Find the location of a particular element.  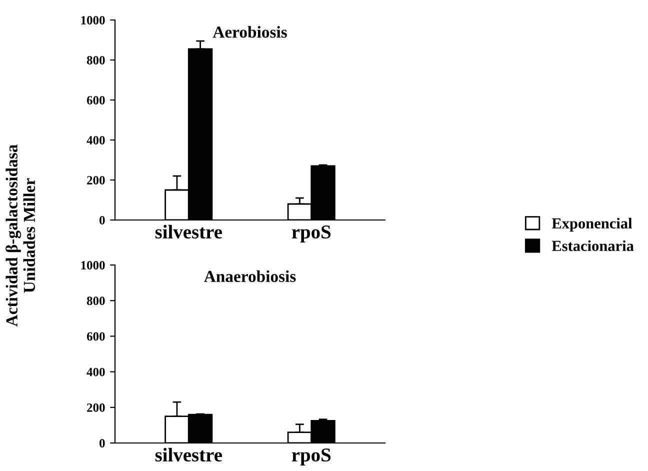

chart-title: Aerobiosis is located at coordinates (249, 32).